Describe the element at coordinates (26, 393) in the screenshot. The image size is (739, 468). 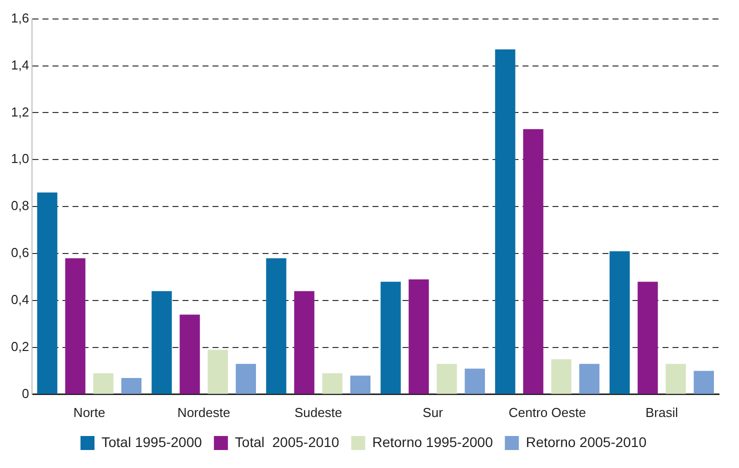
I see `y-tick-label: 0` at that location.